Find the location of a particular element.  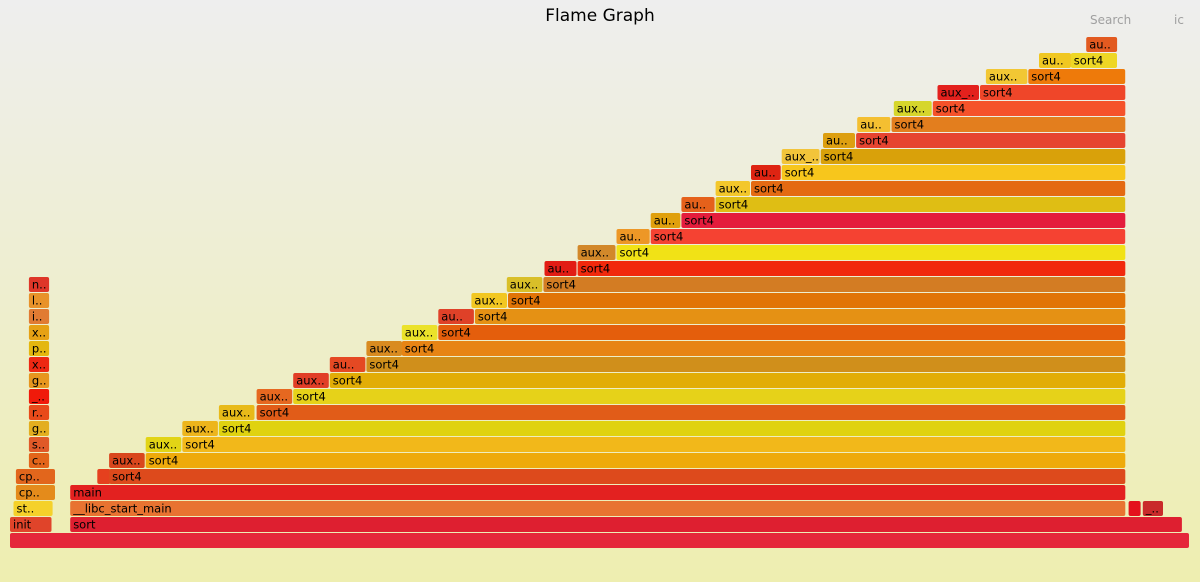

flame-frame-aux_1: aux.. is located at coordinates (127, 460).